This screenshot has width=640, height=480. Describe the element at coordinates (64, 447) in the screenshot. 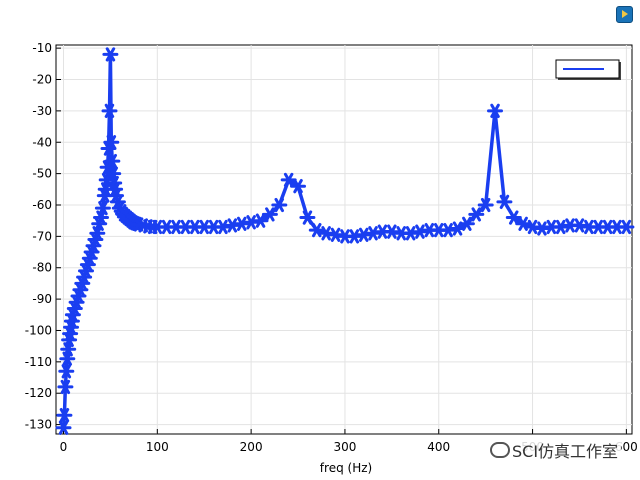

I see `x-tick-label: 0` at that location.